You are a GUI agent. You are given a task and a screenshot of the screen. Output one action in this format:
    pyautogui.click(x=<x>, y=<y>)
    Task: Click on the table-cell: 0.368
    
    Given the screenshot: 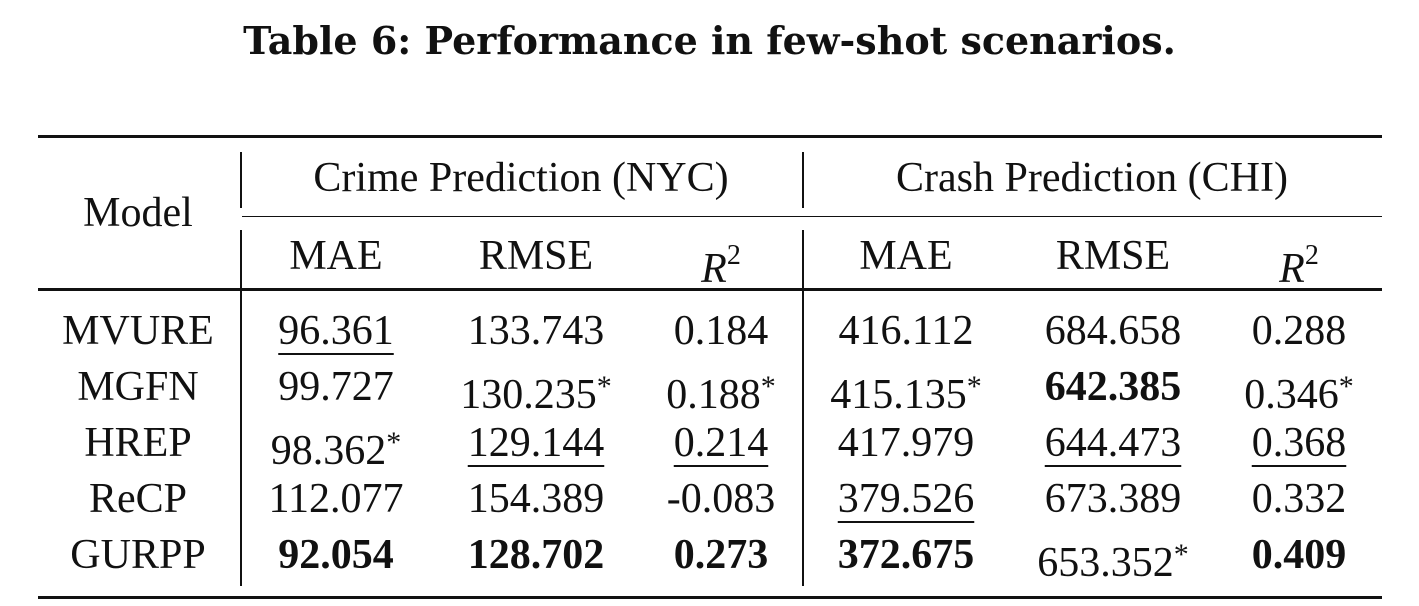 What is the action you would take?
    pyautogui.click(x=1299, y=443)
    